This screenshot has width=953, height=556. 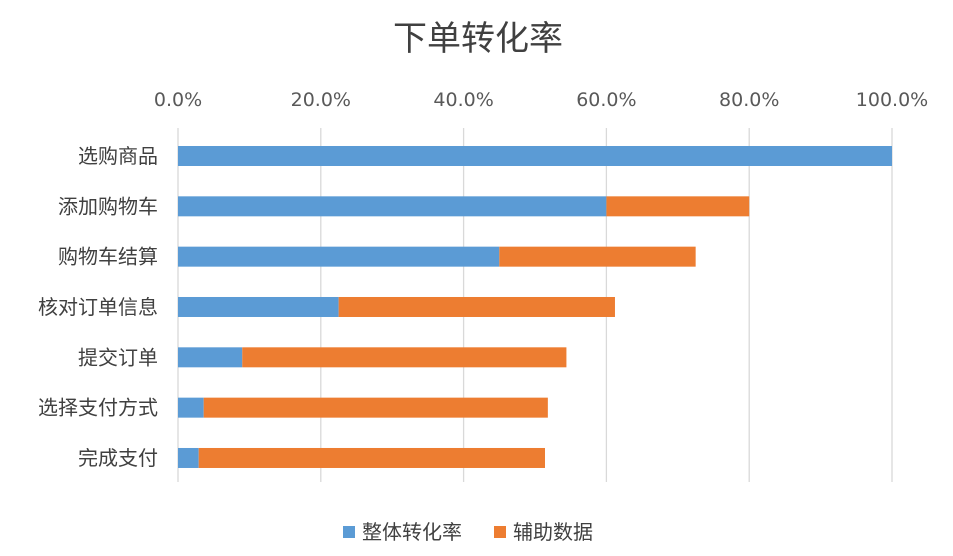 I want to click on category-label: 购物车结算, so click(x=108, y=257).